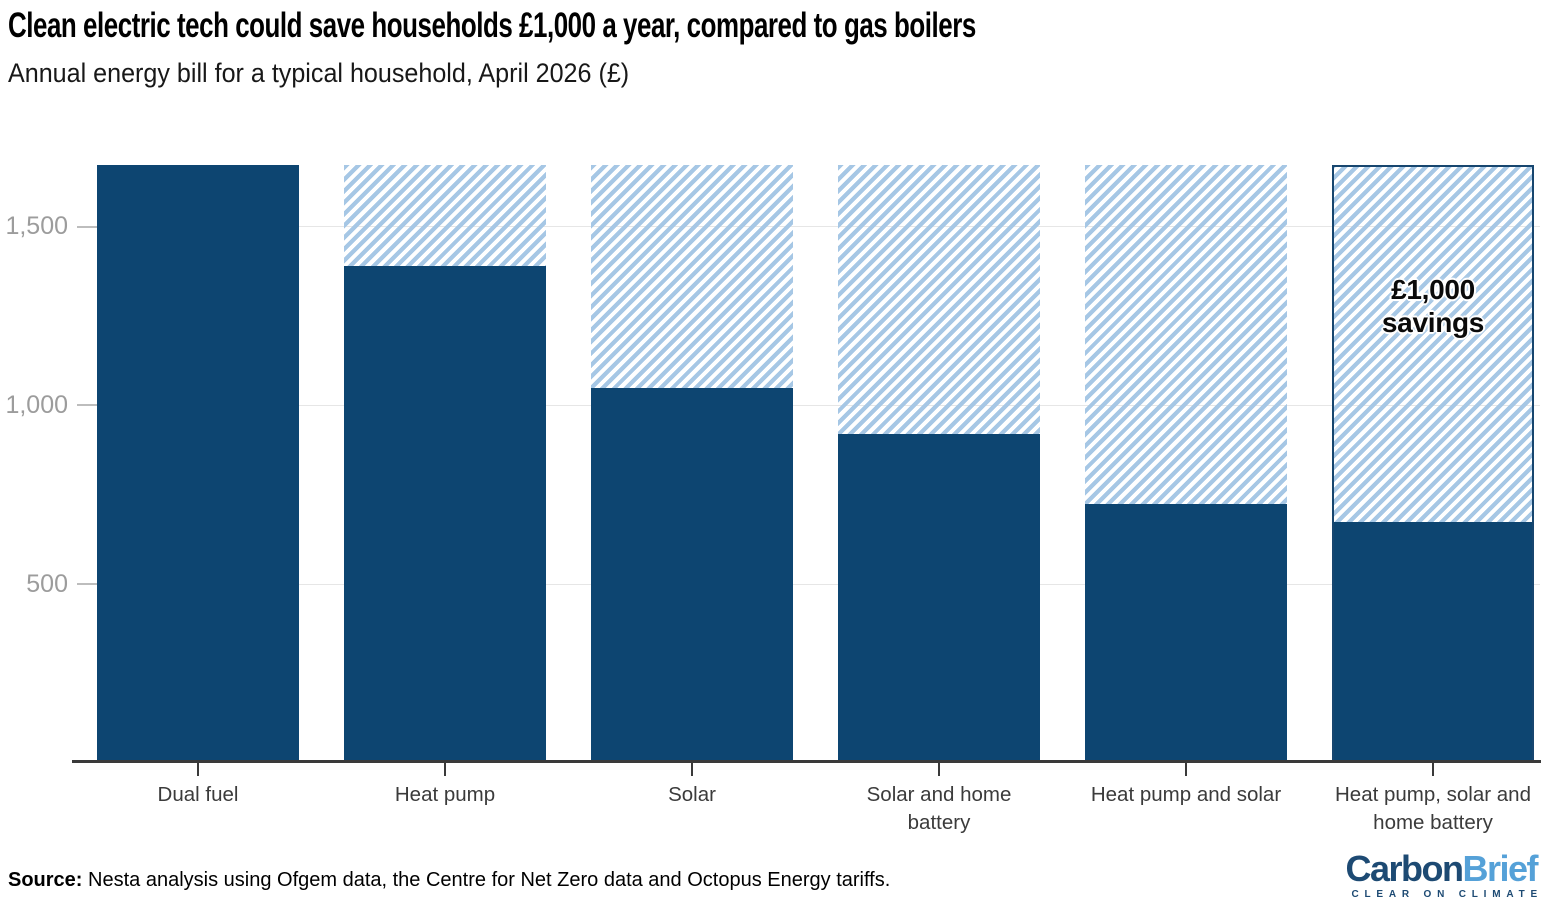  I want to click on savings-annotation-line1: £1,000, so click(1433, 289).